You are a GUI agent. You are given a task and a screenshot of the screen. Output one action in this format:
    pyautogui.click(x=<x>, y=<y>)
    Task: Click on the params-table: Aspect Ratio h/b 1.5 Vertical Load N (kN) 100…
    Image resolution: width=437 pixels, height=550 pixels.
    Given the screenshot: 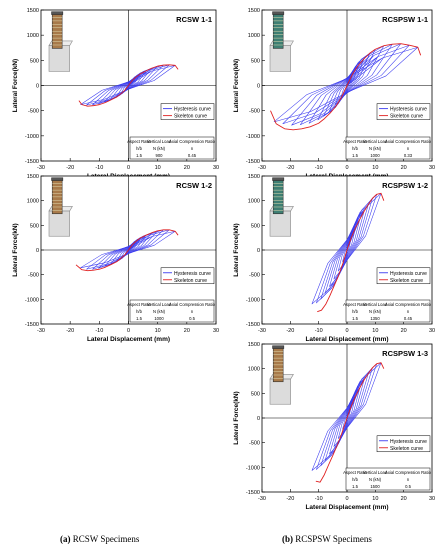 What is the action you would take?
    pyautogui.click(x=387, y=148)
    